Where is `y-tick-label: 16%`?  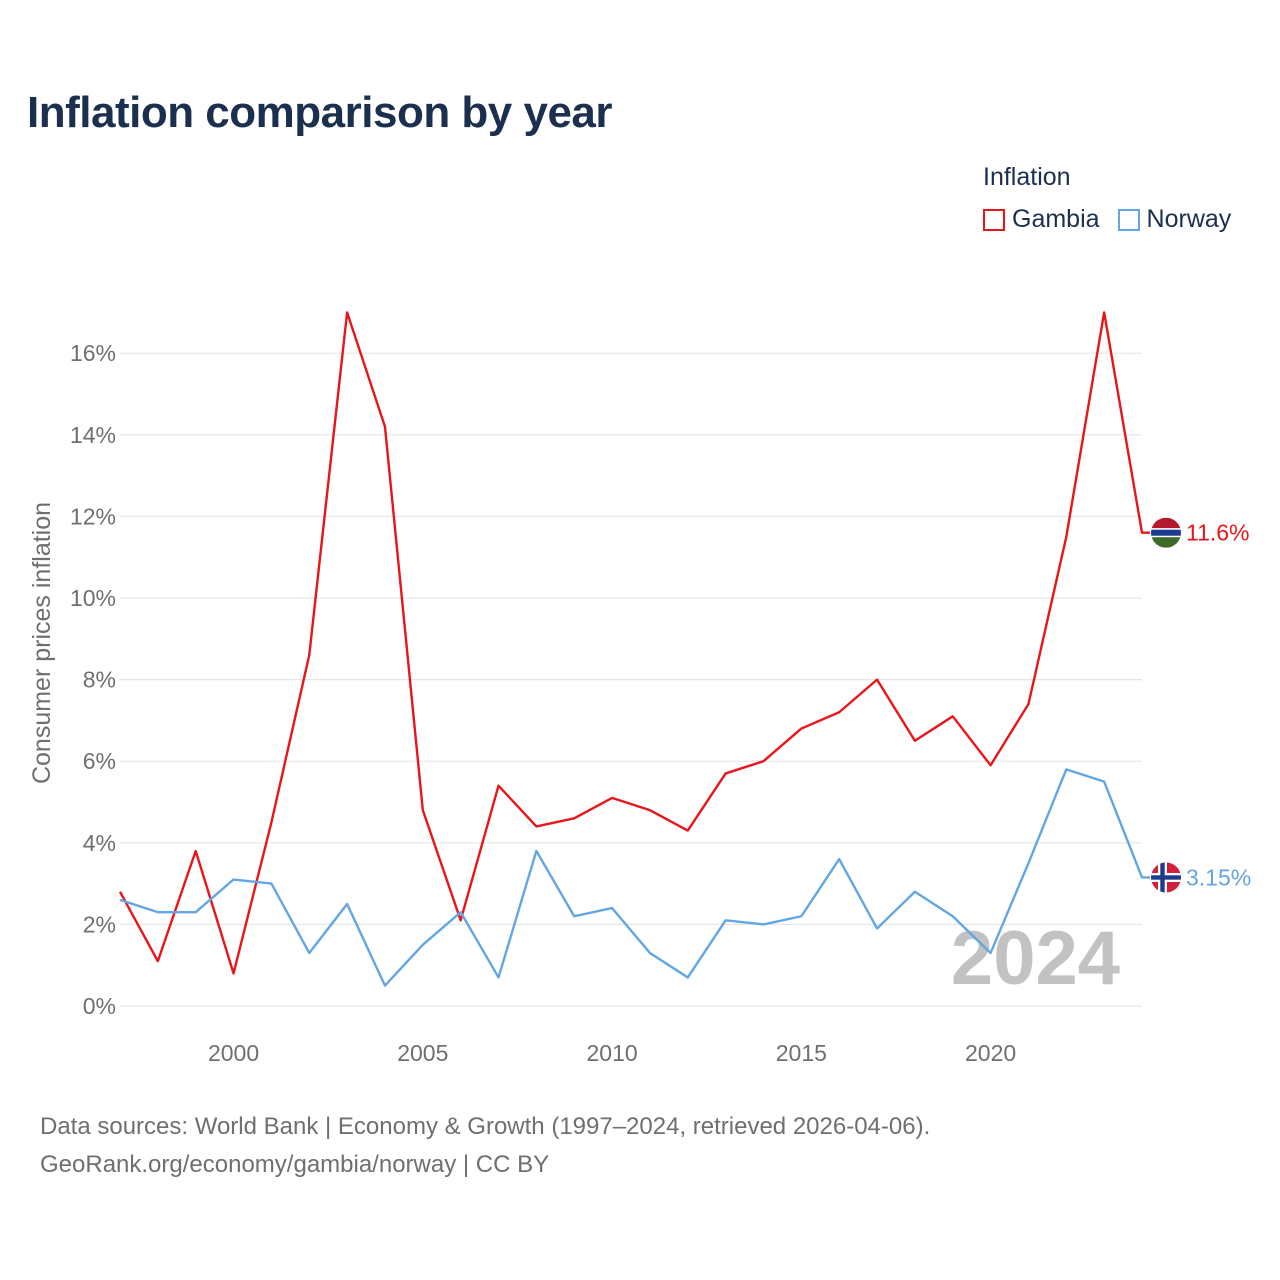
y-tick-label: 16% is located at coordinates (93, 353).